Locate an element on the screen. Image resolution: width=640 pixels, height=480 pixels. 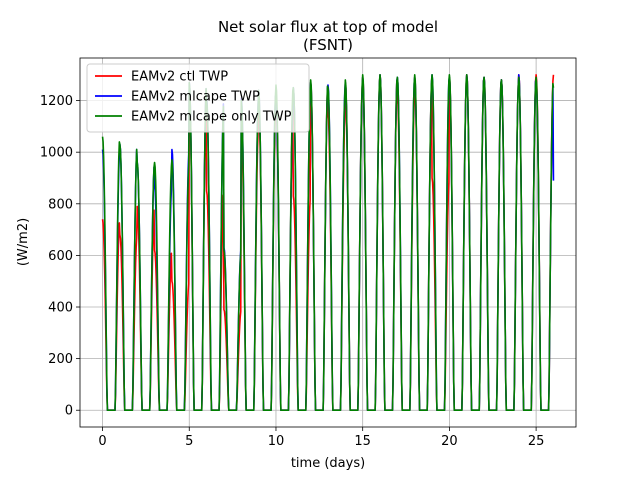
x-tick-label: 15 is located at coordinates (362, 441).